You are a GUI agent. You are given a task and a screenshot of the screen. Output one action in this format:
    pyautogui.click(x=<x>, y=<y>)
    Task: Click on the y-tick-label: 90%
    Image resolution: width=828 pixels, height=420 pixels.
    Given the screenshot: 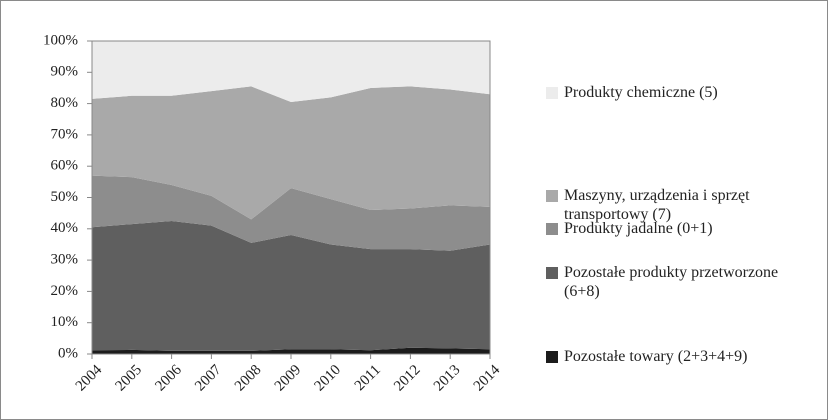 What is the action you would take?
    pyautogui.click(x=65, y=72)
    